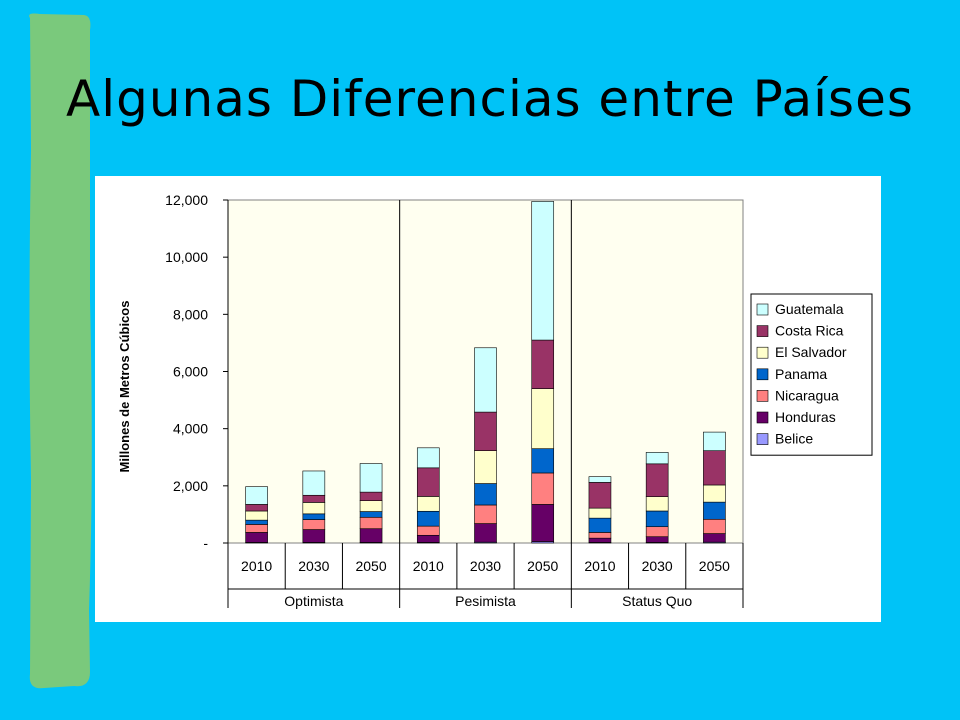 The image size is (960, 720). I want to click on y-axis-title: Millones de Metros Cúbicos, so click(124, 387).